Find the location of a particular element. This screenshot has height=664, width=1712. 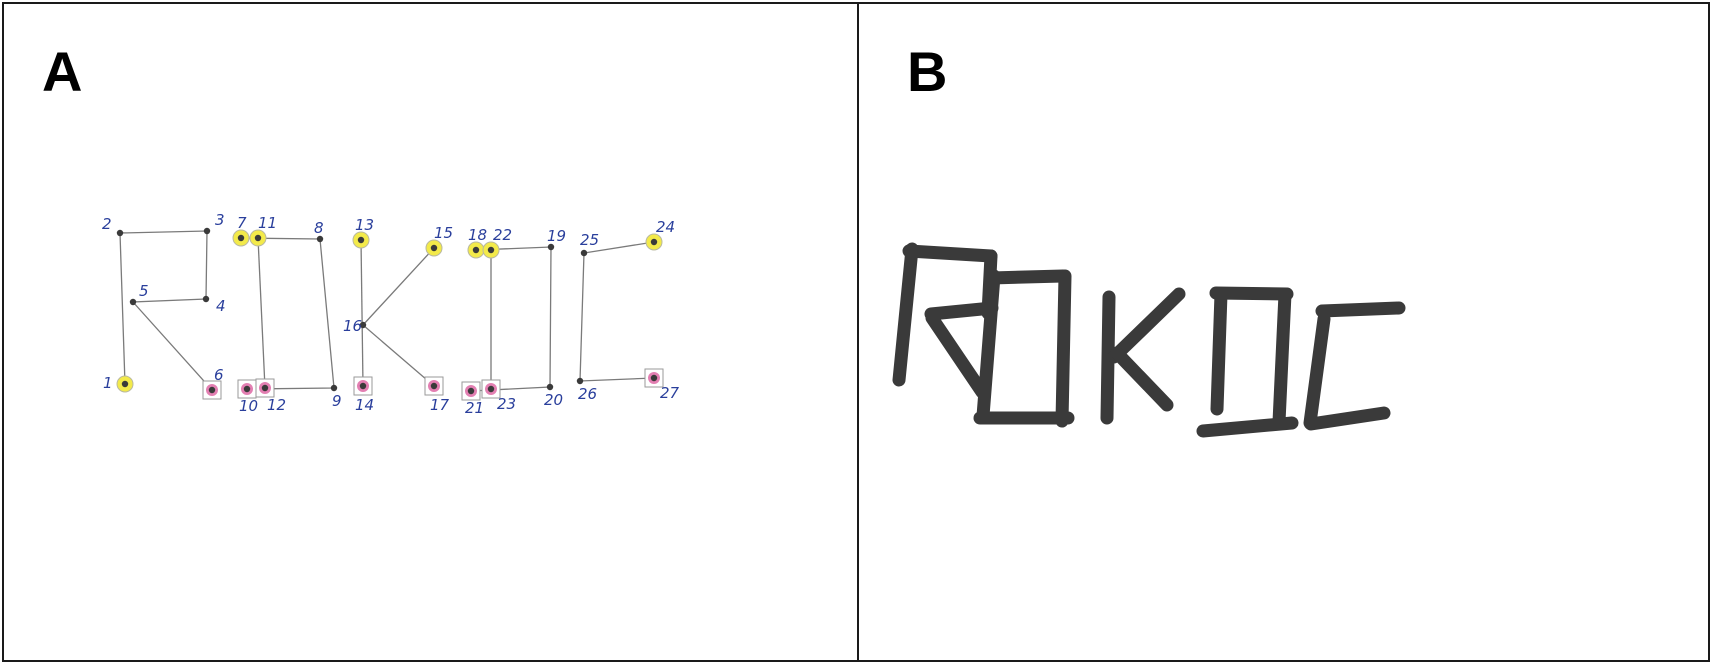

handwritten-word is located at coordinates (1149, 340).